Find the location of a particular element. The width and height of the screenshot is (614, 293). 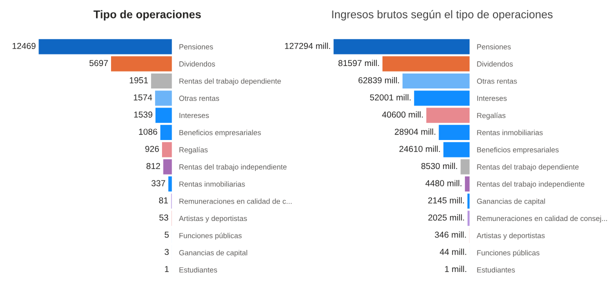

data-label: 12469 is located at coordinates (24, 45).